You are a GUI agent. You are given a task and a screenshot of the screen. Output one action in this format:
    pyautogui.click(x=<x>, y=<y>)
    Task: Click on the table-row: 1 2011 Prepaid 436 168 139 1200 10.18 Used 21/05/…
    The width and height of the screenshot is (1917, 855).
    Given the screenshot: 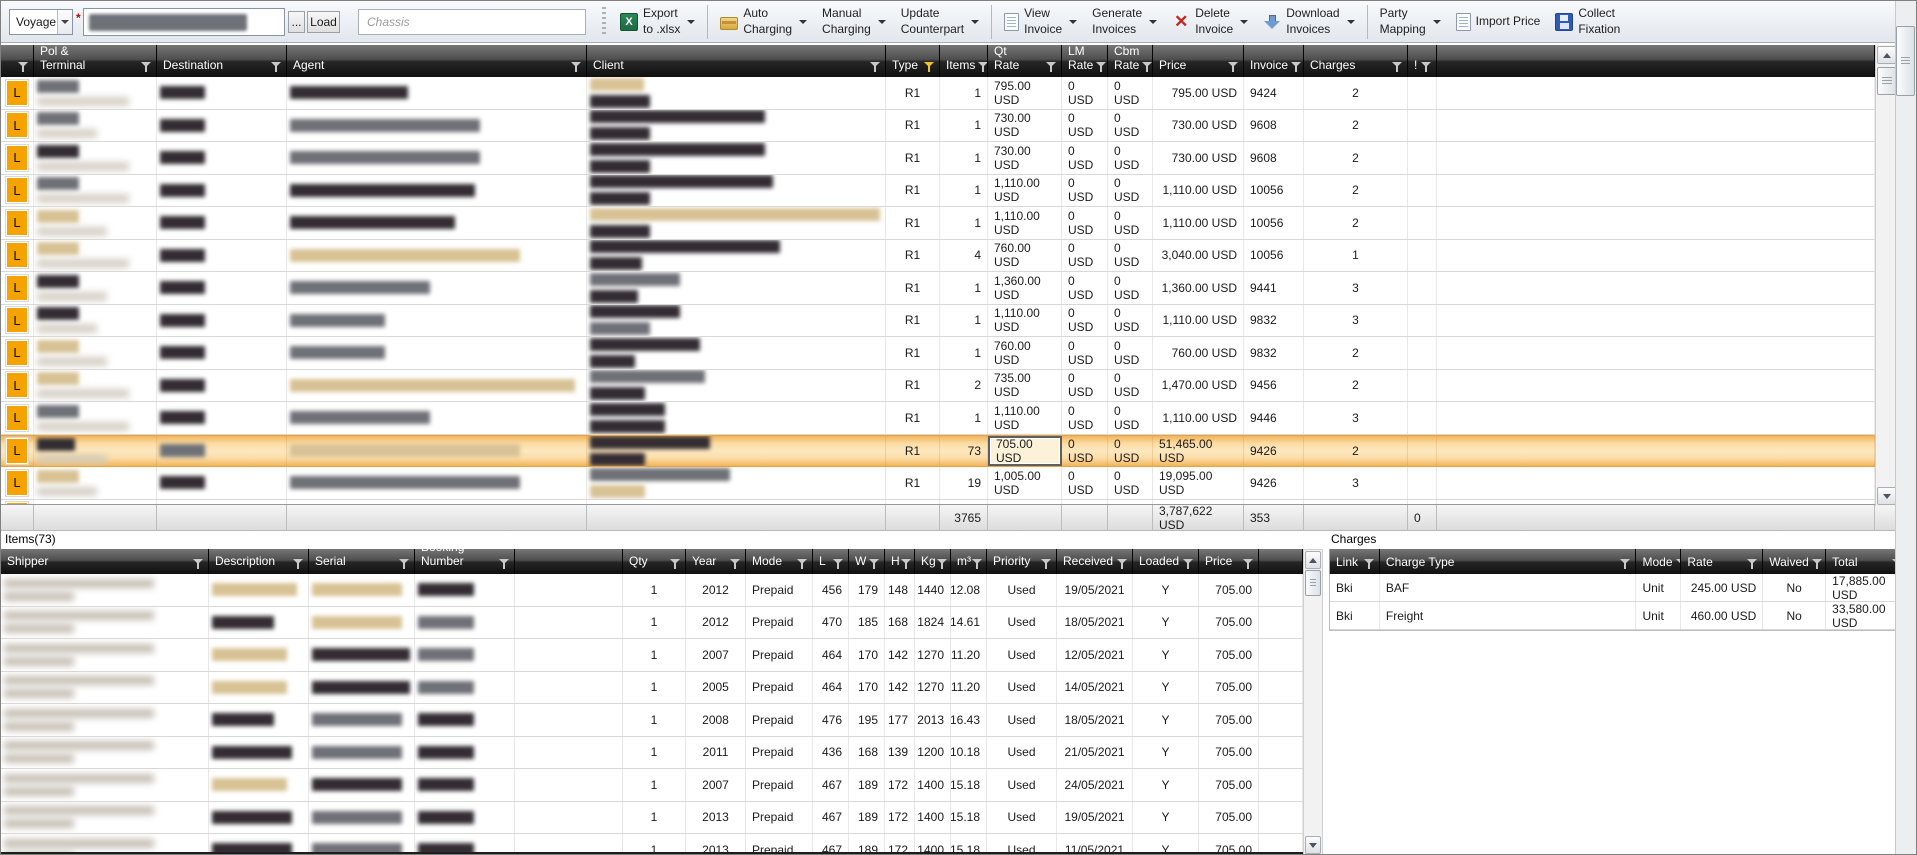 What is the action you would take?
    pyautogui.click(x=652, y=752)
    